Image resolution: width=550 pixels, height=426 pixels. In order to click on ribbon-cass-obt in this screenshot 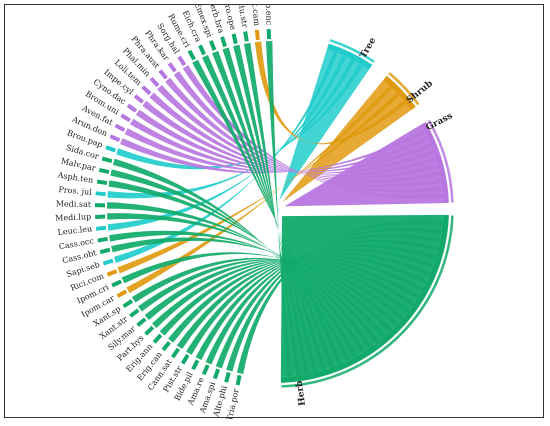, I will do `click(252, 285)`.